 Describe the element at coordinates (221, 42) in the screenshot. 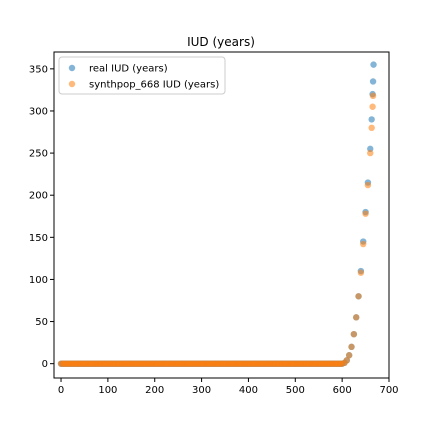

I see `chart-title: IUD (years)` at that location.